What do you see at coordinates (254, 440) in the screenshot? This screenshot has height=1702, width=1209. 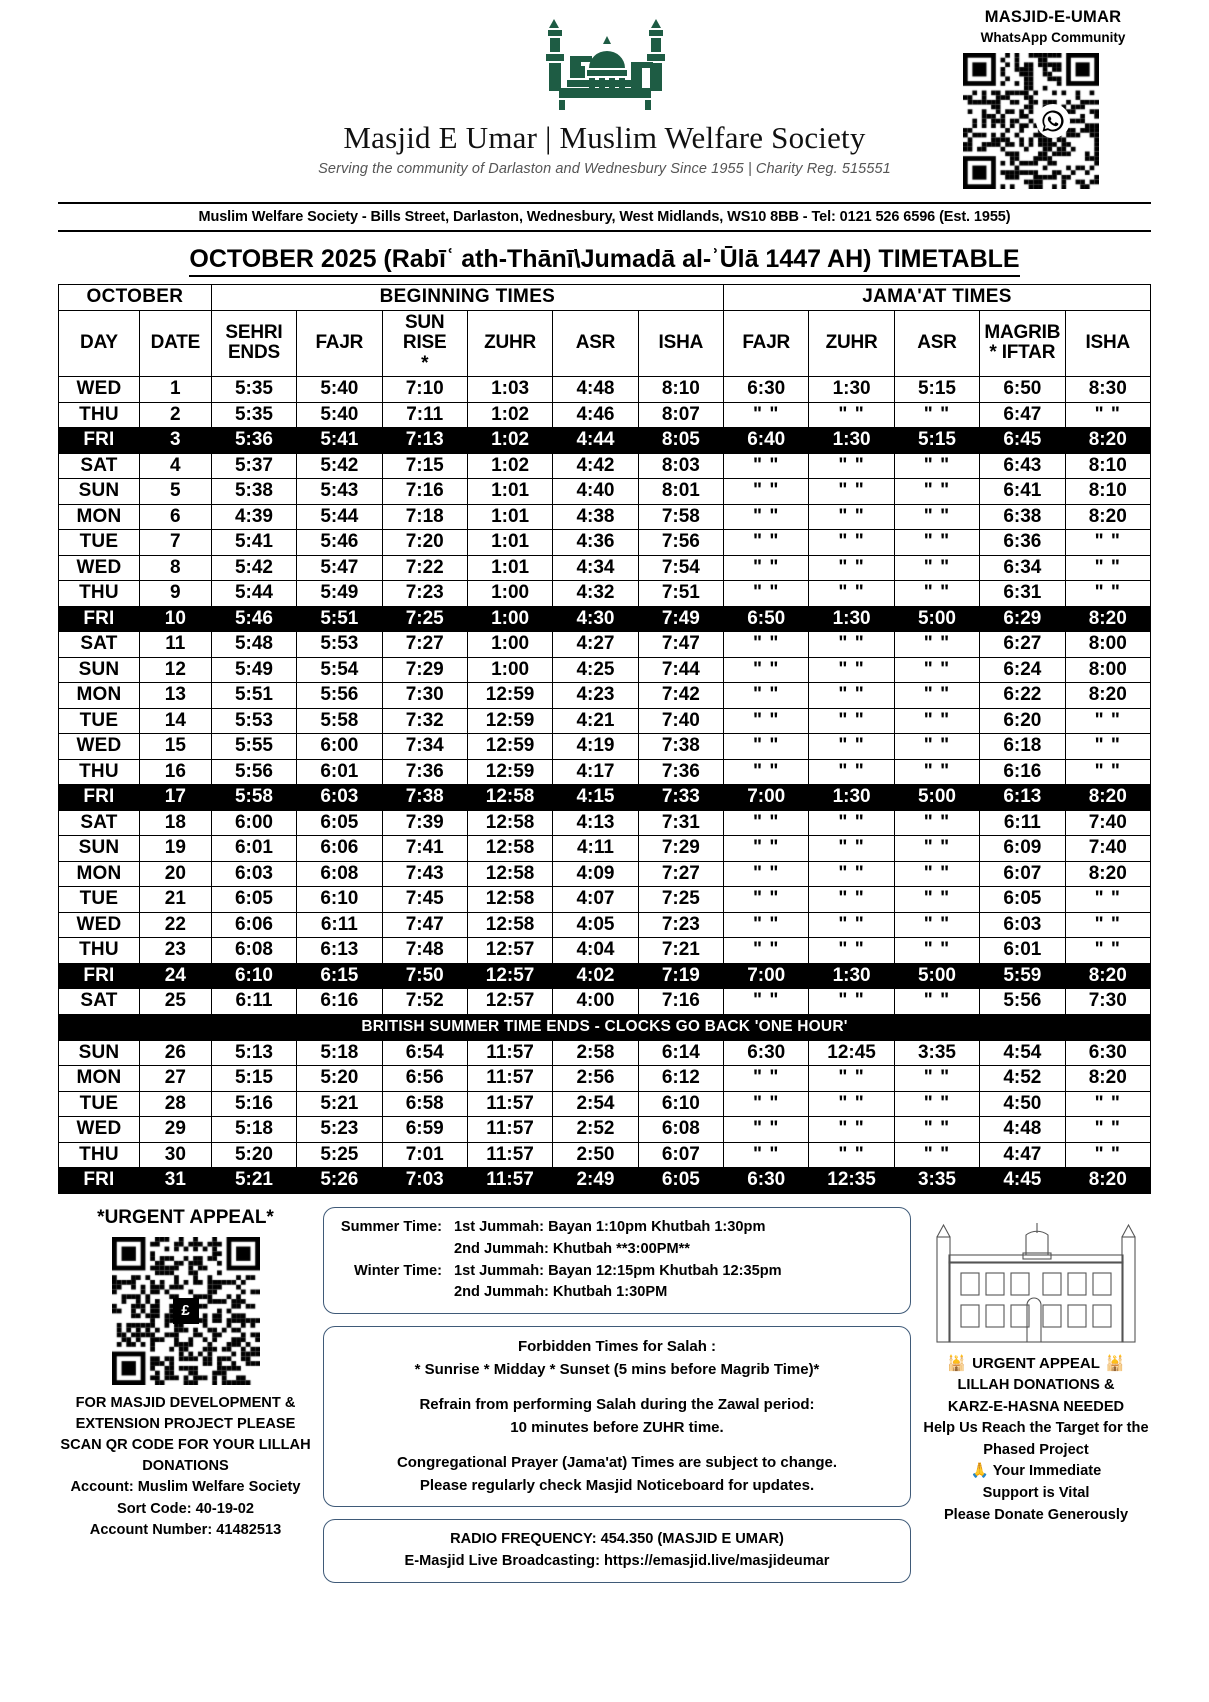 I see `cell-sehri: 5:36` at bounding box center [254, 440].